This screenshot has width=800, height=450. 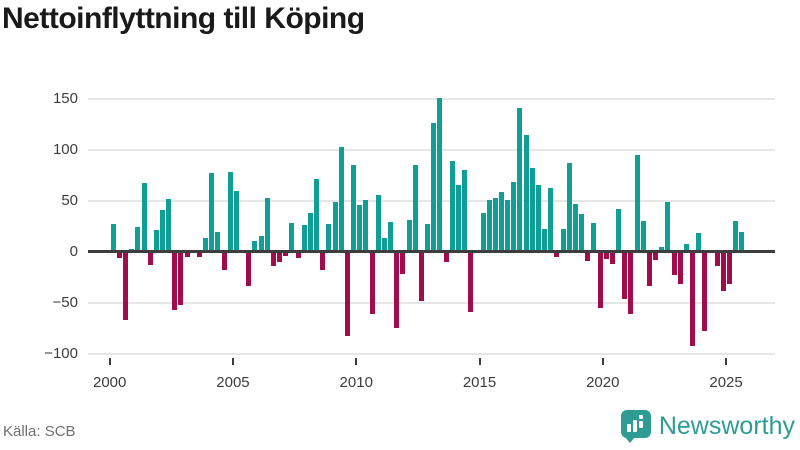 What do you see at coordinates (600, 279) in the screenshot?
I see `bar-2019-q4` at bounding box center [600, 279].